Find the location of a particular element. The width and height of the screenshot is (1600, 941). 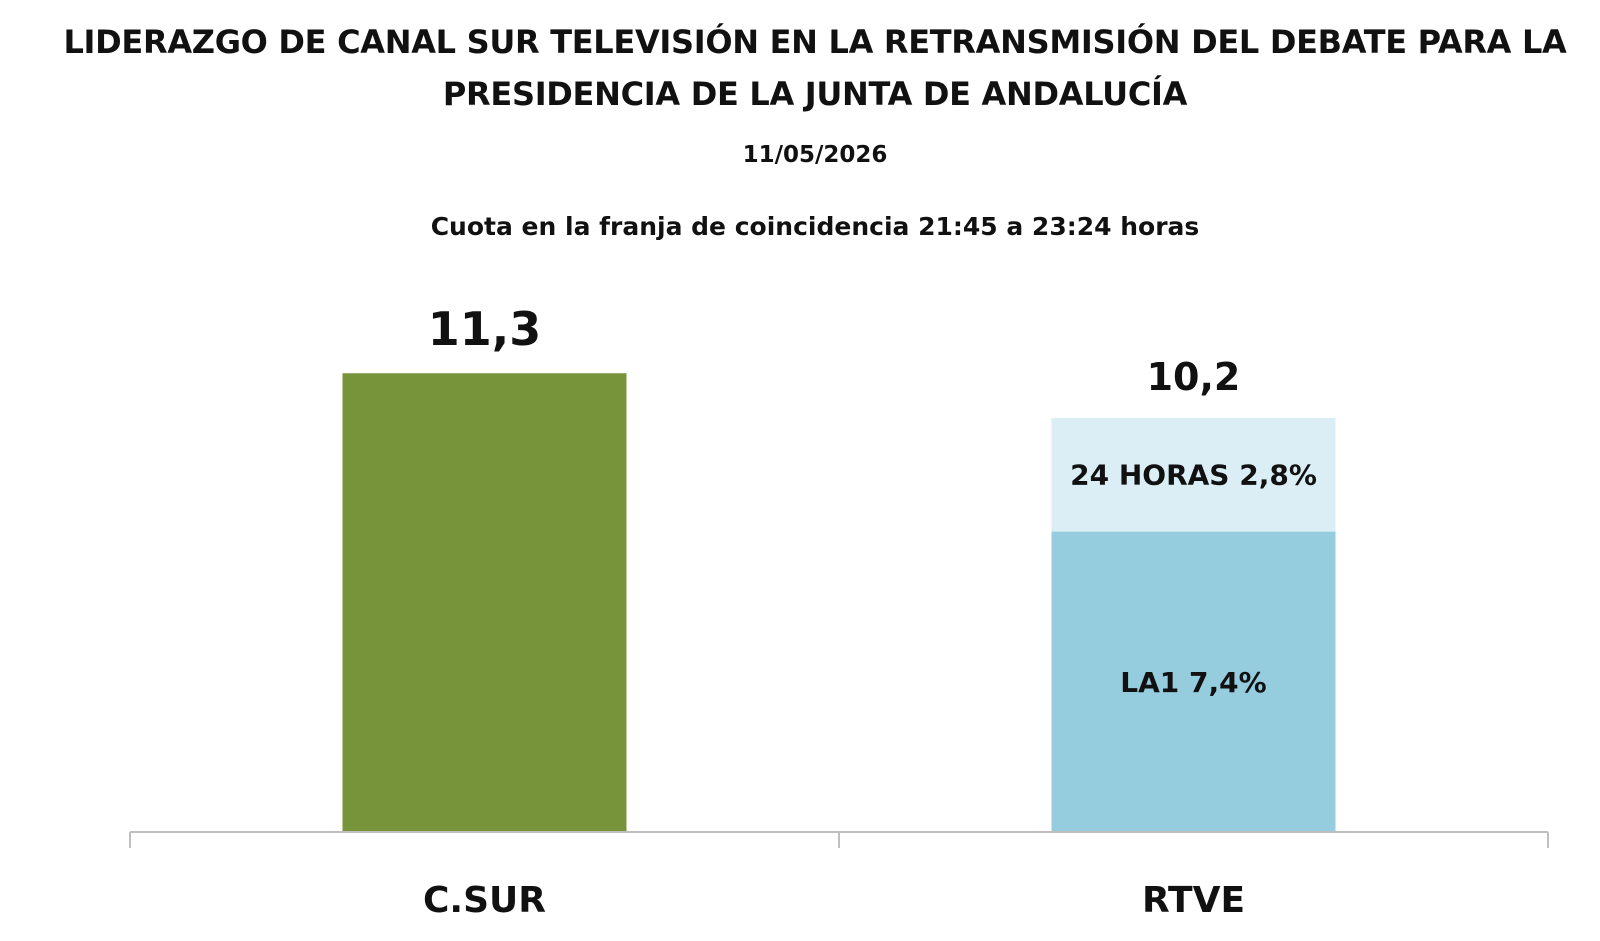

bar-total-label: 11,3 is located at coordinates (485, 329).